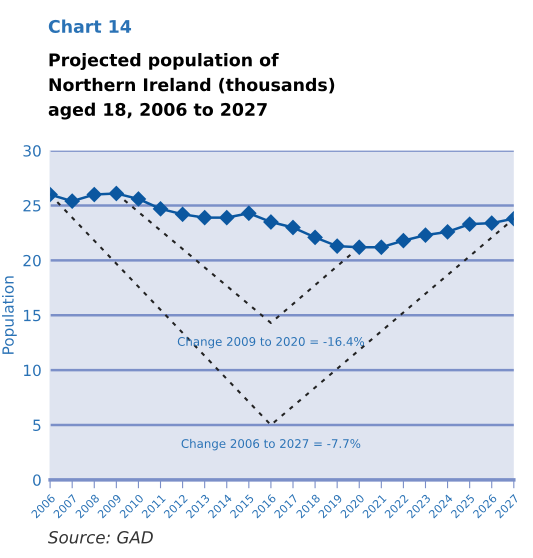 The width and height of the screenshot is (533, 558). I want to click on annotation: Change 2009 to 2020 = -16.4%, so click(271, 342).